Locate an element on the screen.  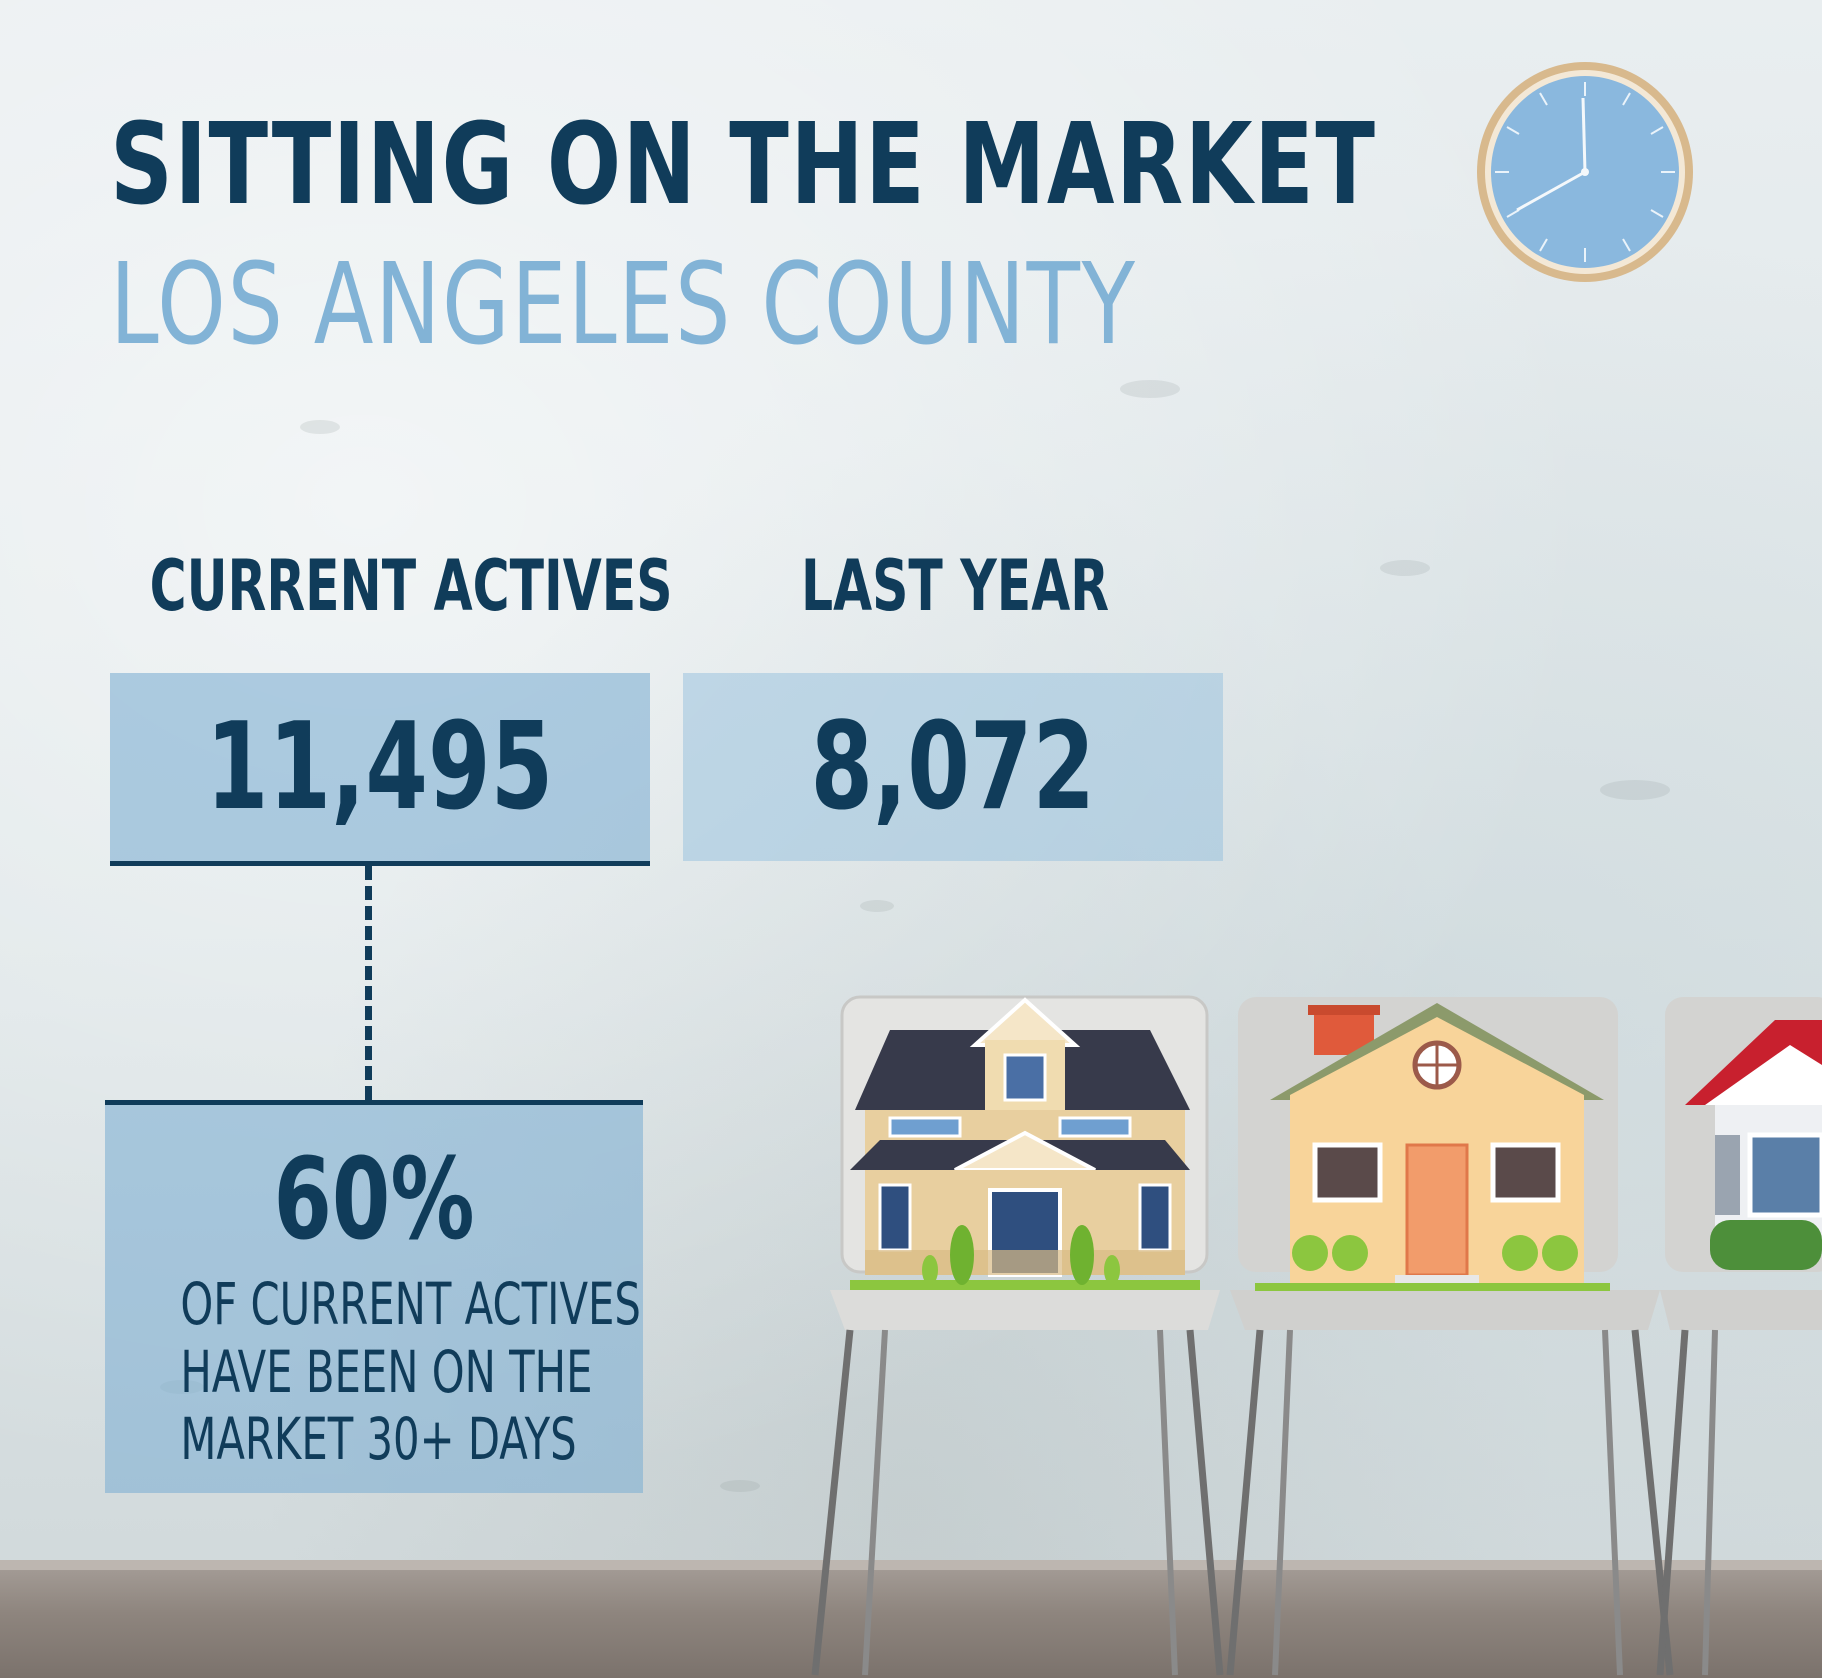
floor is located at coordinates (911, 1624).